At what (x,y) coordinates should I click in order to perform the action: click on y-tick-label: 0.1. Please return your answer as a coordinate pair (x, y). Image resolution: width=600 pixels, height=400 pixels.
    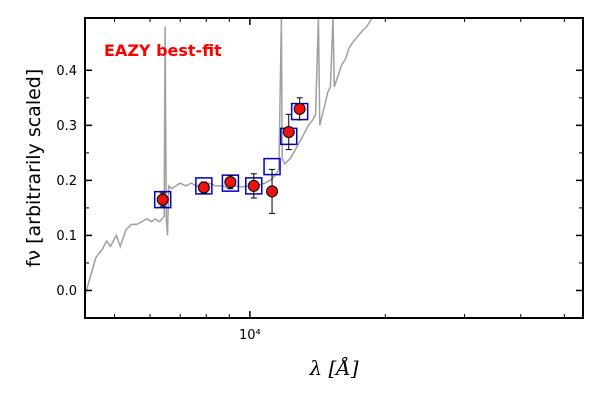
    Looking at the image, I should click on (66, 236).